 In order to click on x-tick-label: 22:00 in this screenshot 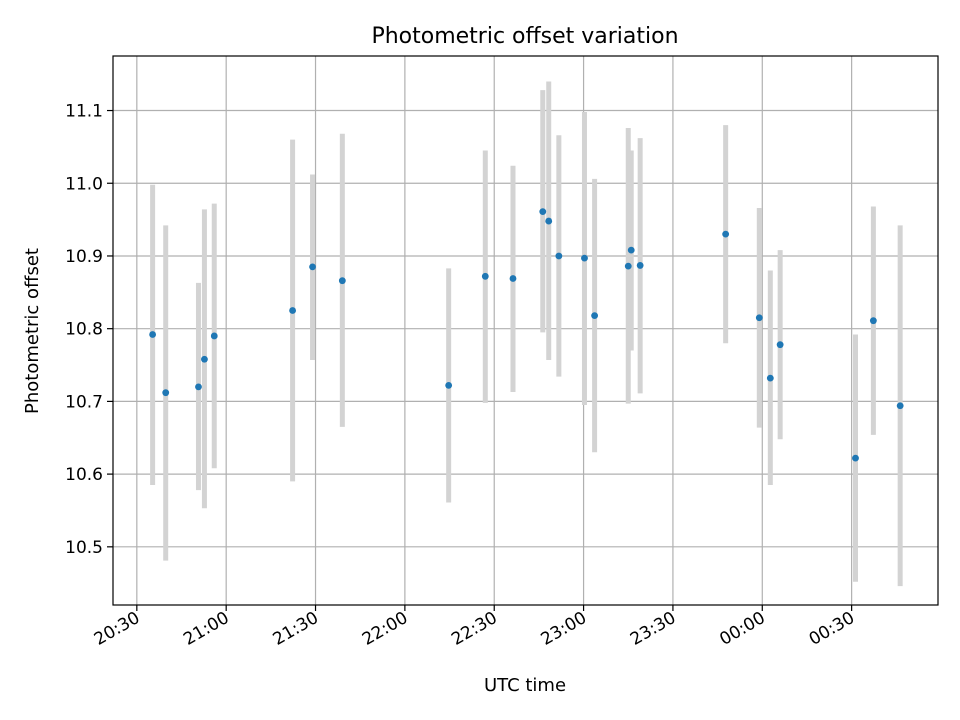, I will do `click(385, 629)`.